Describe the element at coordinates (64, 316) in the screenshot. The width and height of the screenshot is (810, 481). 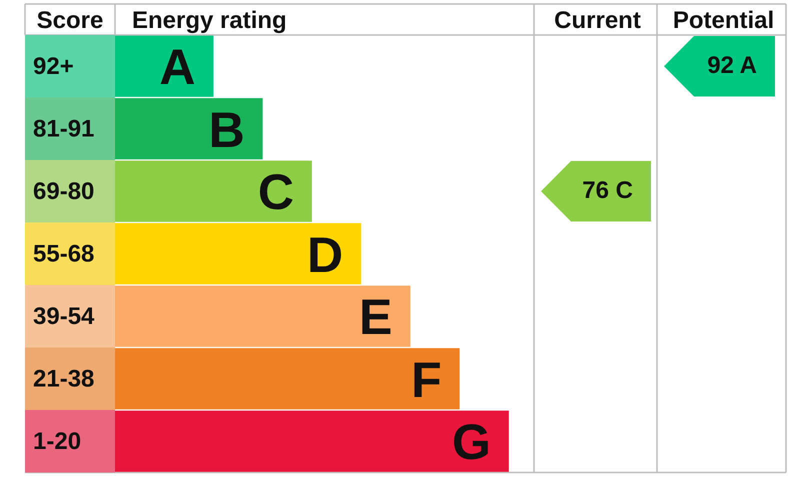
I see `y-tick-label: 39-54` at that location.